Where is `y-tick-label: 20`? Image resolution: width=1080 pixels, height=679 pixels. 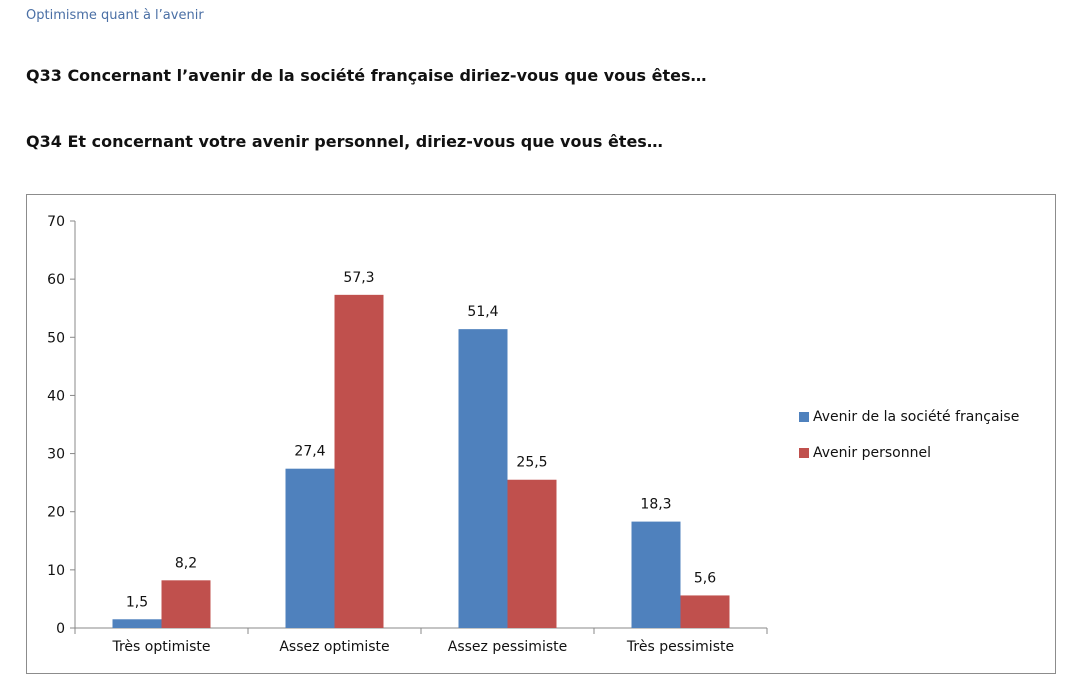 y-tick-label: 20 is located at coordinates (56, 513).